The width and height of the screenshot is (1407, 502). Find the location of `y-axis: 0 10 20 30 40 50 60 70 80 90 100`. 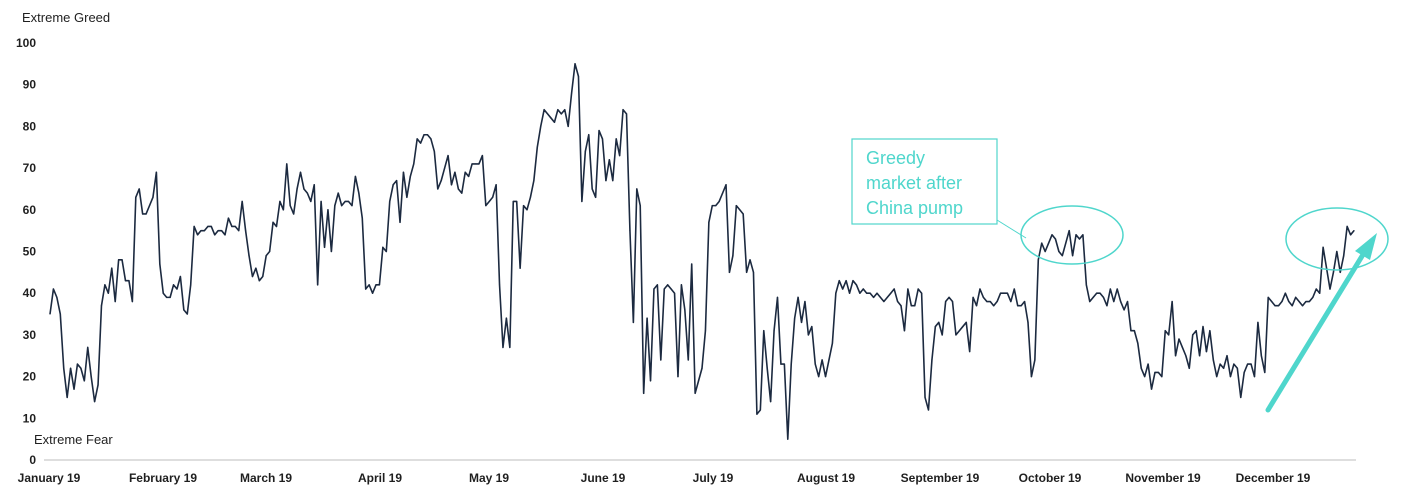

y-axis: 0 10 20 30 40 50 60 70 80 90 100 is located at coordinates (26, 251).